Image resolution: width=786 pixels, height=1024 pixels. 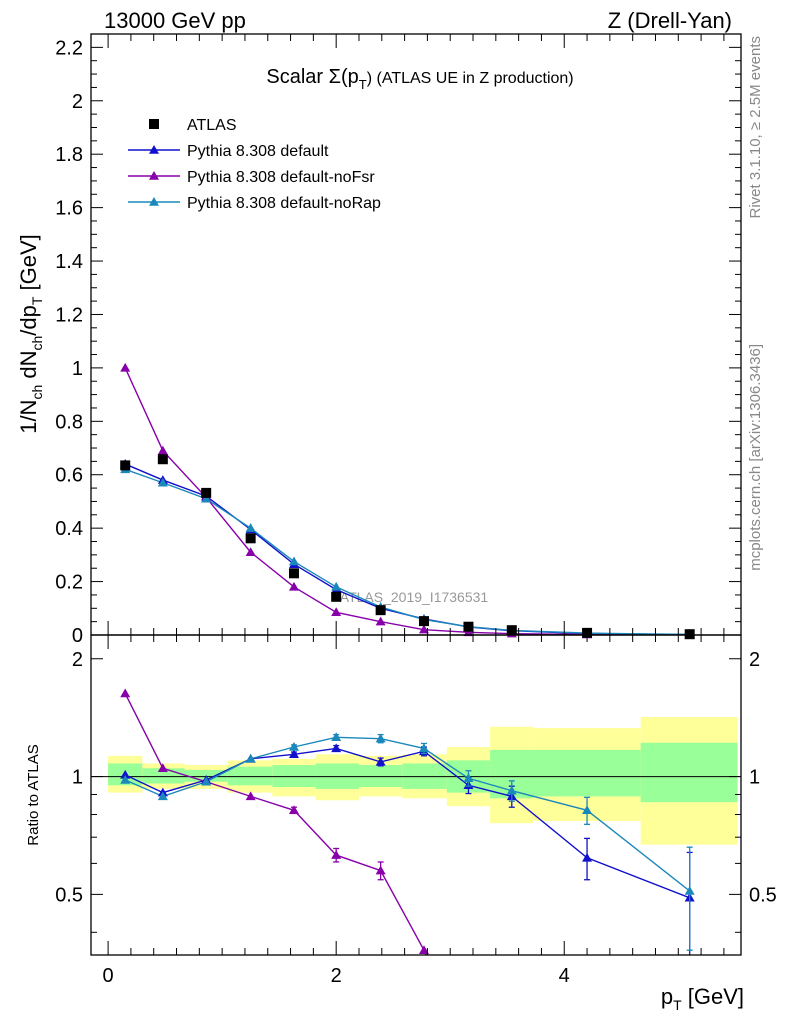 What do you see at coordinates (363, 84) in the screenshot?
I see `title-sub: T` at bounding box center [363, 84].